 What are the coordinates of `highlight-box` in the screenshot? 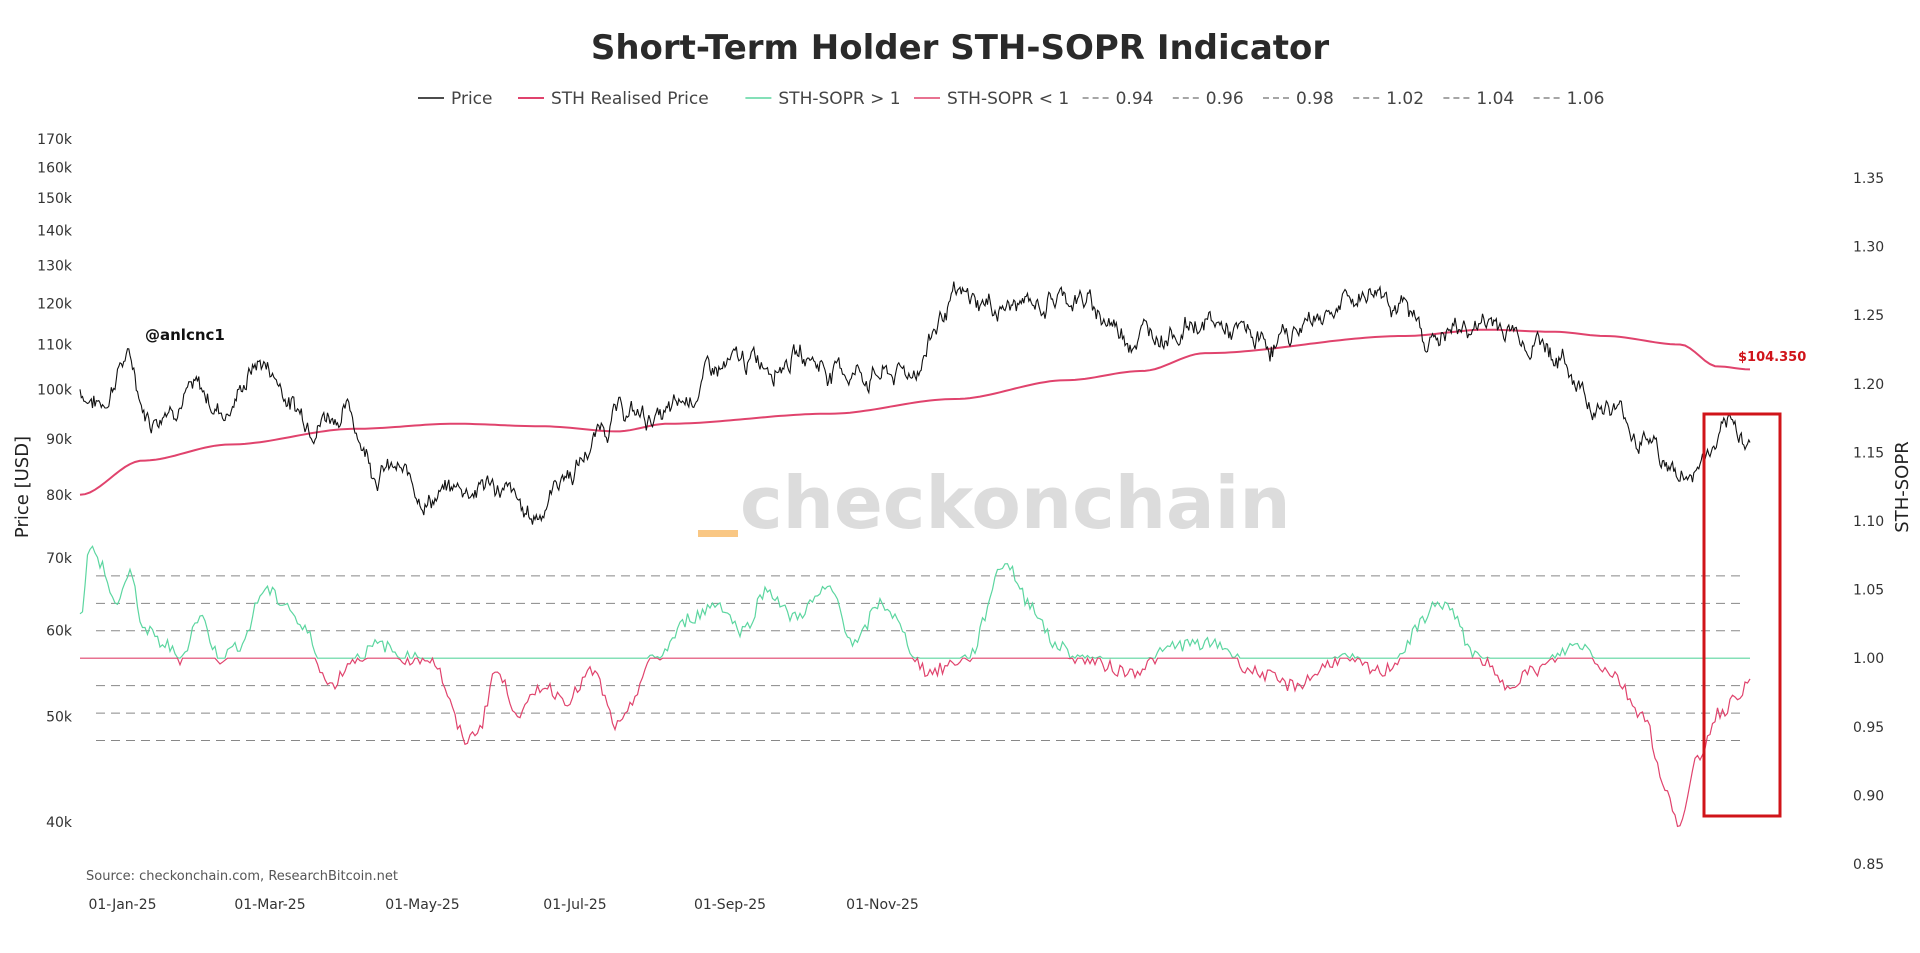 It's located at (1742, 615).